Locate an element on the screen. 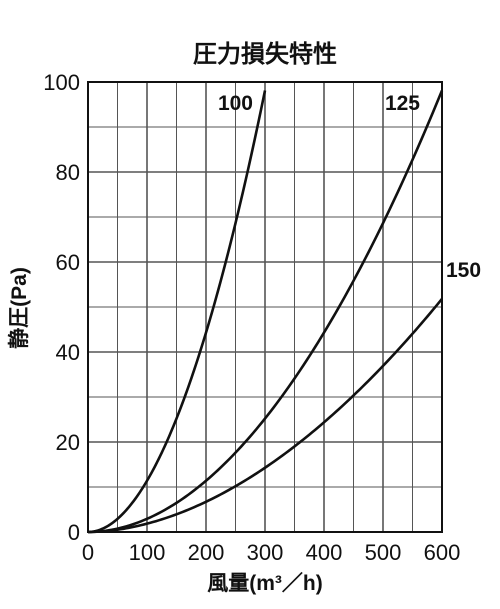  y-tick-label: 0 is located at coordinates (74, 532).